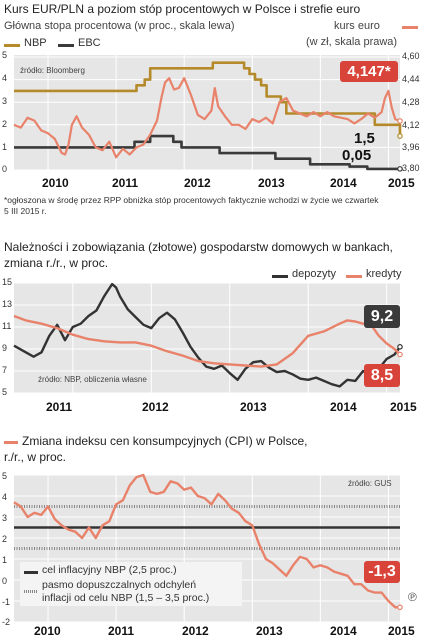 The width and height of the screenshot is (426, 640). I want to click on right-axis-subtitle: (w zł, skala prawa), so click(352, 42).